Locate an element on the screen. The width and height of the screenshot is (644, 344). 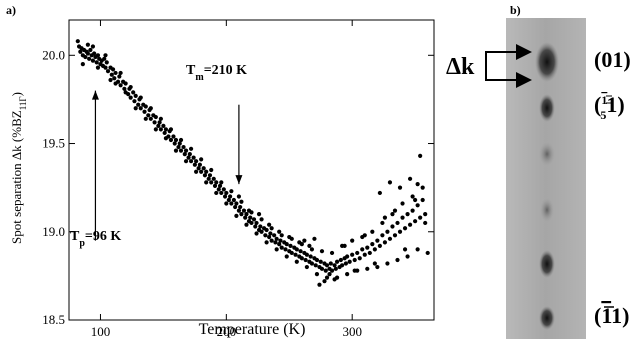
annotation-arrow-head is located at coordinates (95, 95).